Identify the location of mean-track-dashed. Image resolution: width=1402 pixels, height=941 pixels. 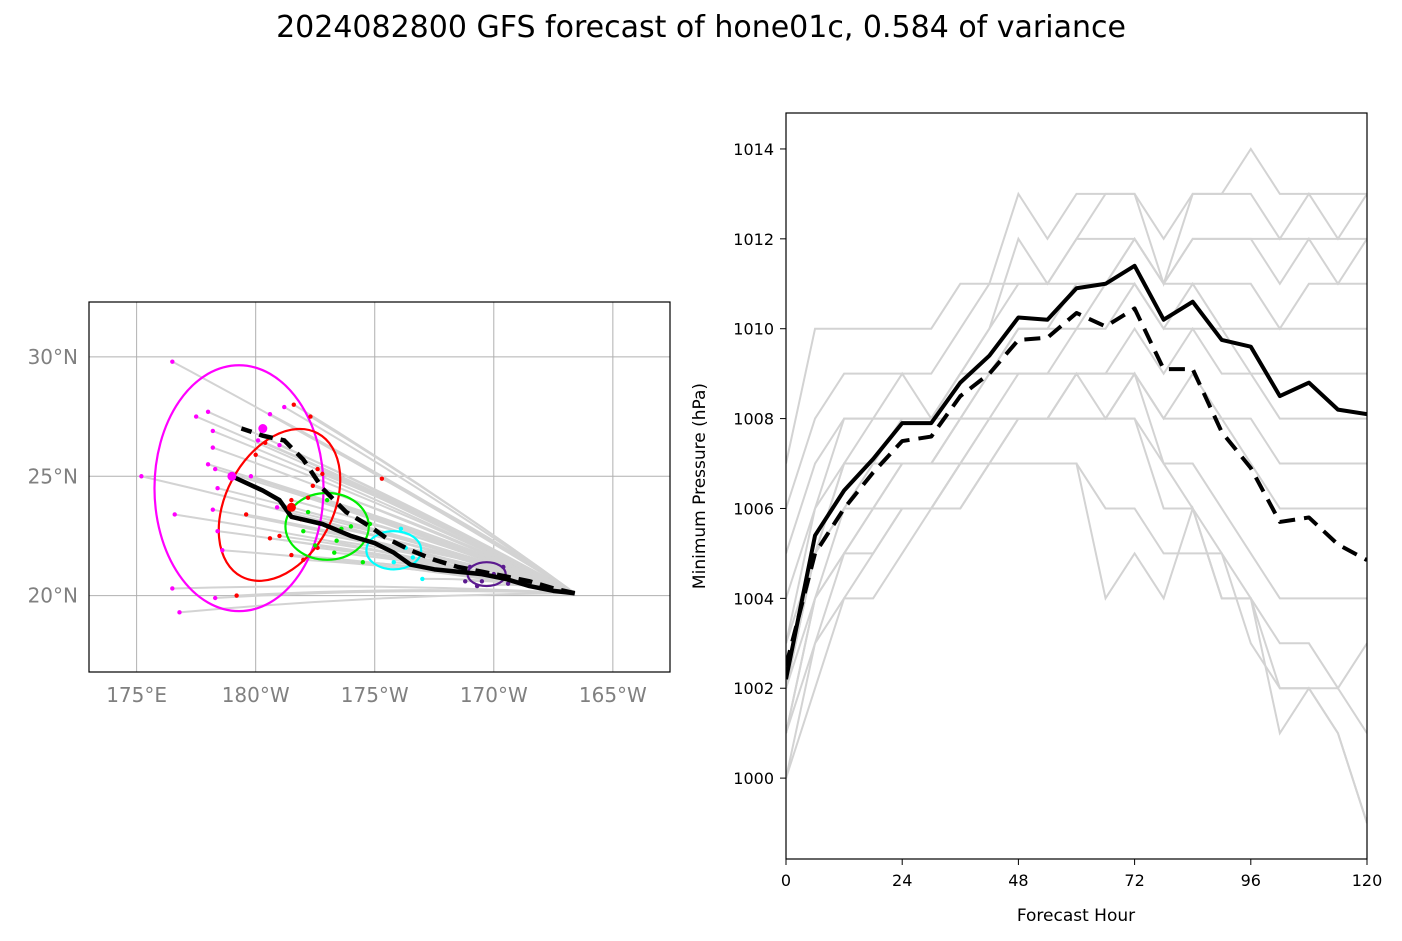
(408, 511).